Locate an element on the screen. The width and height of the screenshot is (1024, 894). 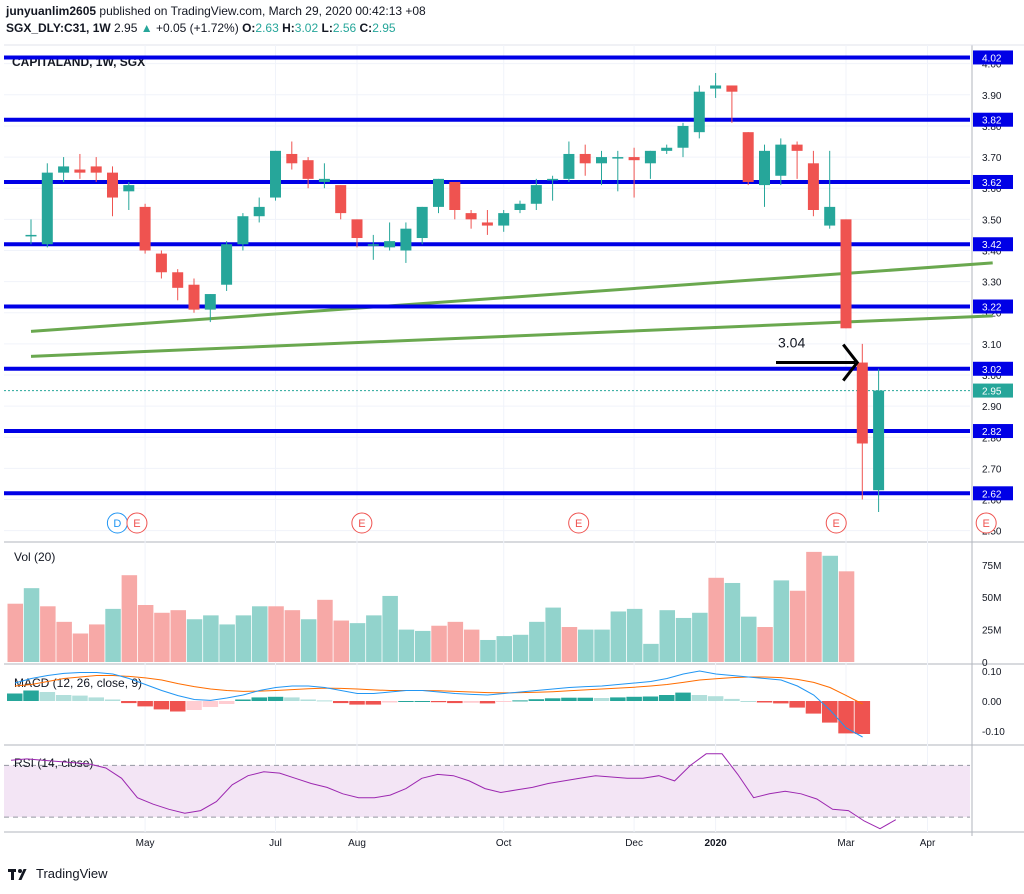
price-tick-label: 2.60 is located at coordinates (992, 501).